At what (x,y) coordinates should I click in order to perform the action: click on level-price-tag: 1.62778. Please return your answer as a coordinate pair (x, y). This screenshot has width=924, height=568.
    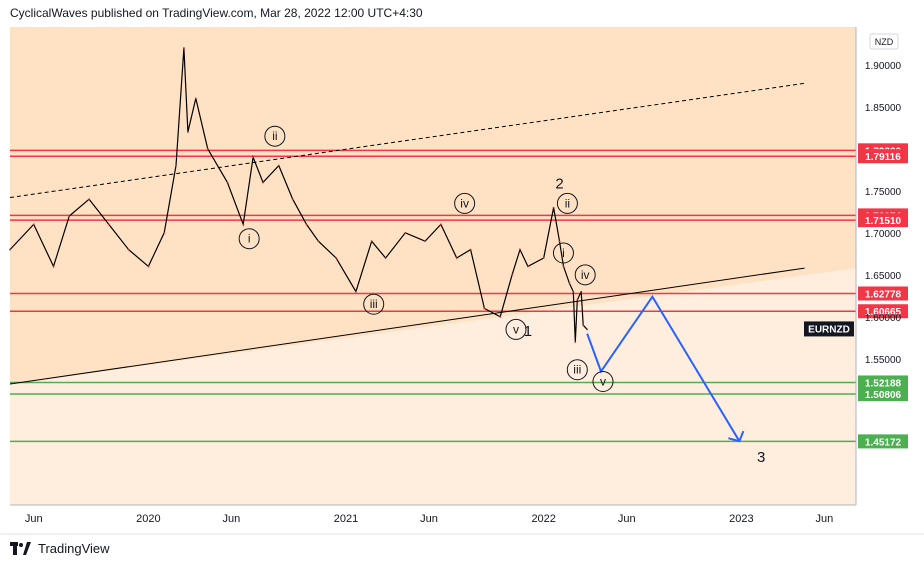
    Looking at the image, I should click on (883, 293).